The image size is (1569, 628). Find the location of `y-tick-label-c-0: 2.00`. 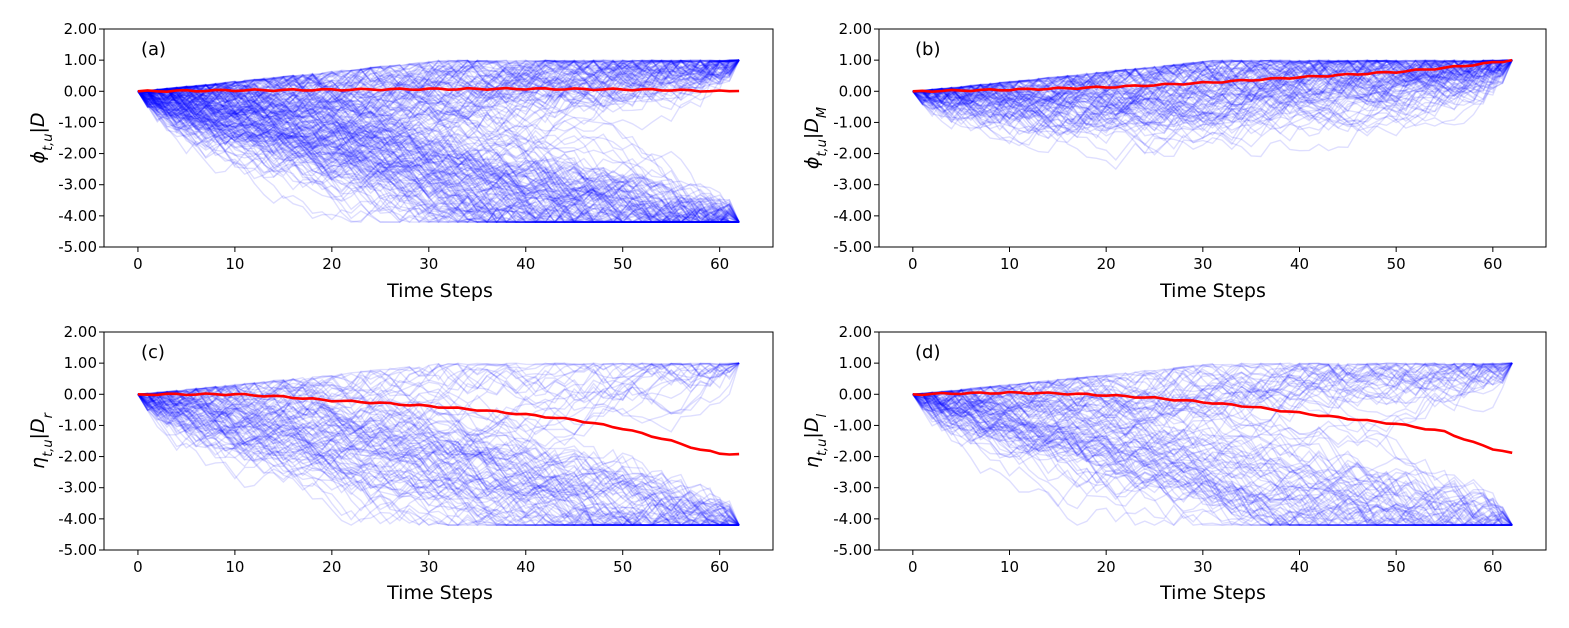

y-tick-label-c-0: 2.00 is located at coordinates (80, 332).